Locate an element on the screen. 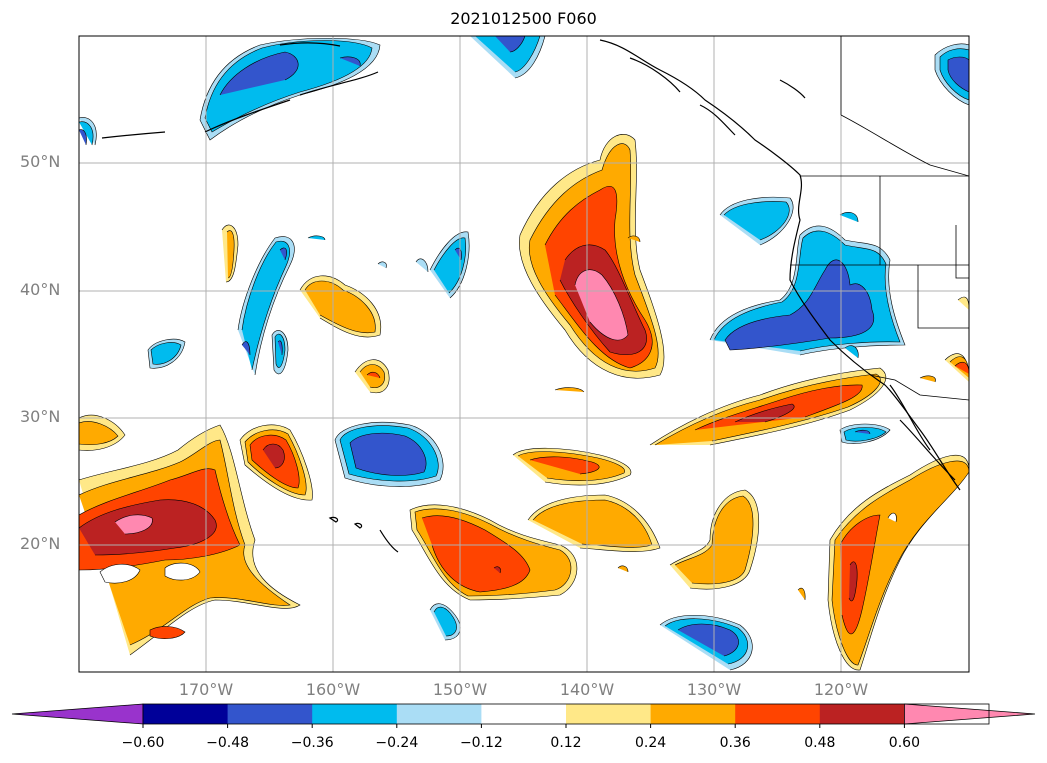 This screenshot has height=763, width=1047. colorbar-tick-label: −0.36 is located at coordinates (312, 743).